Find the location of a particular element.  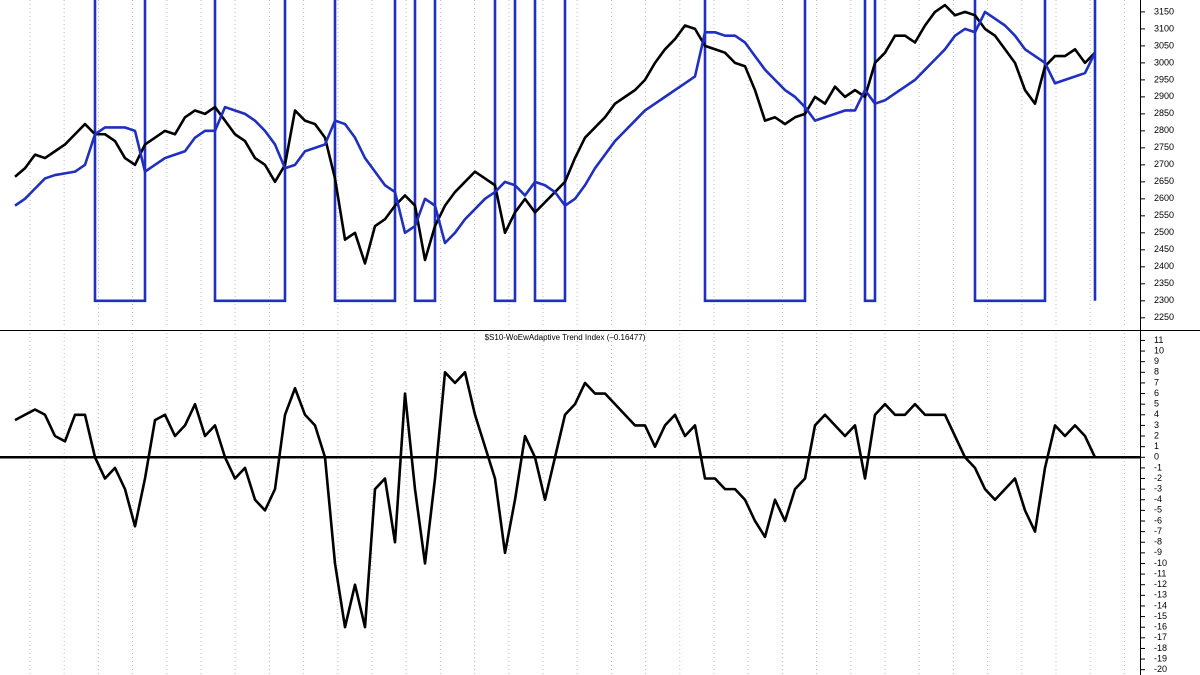

y-tick-label: -16 is located at coordinates (1160, 627).